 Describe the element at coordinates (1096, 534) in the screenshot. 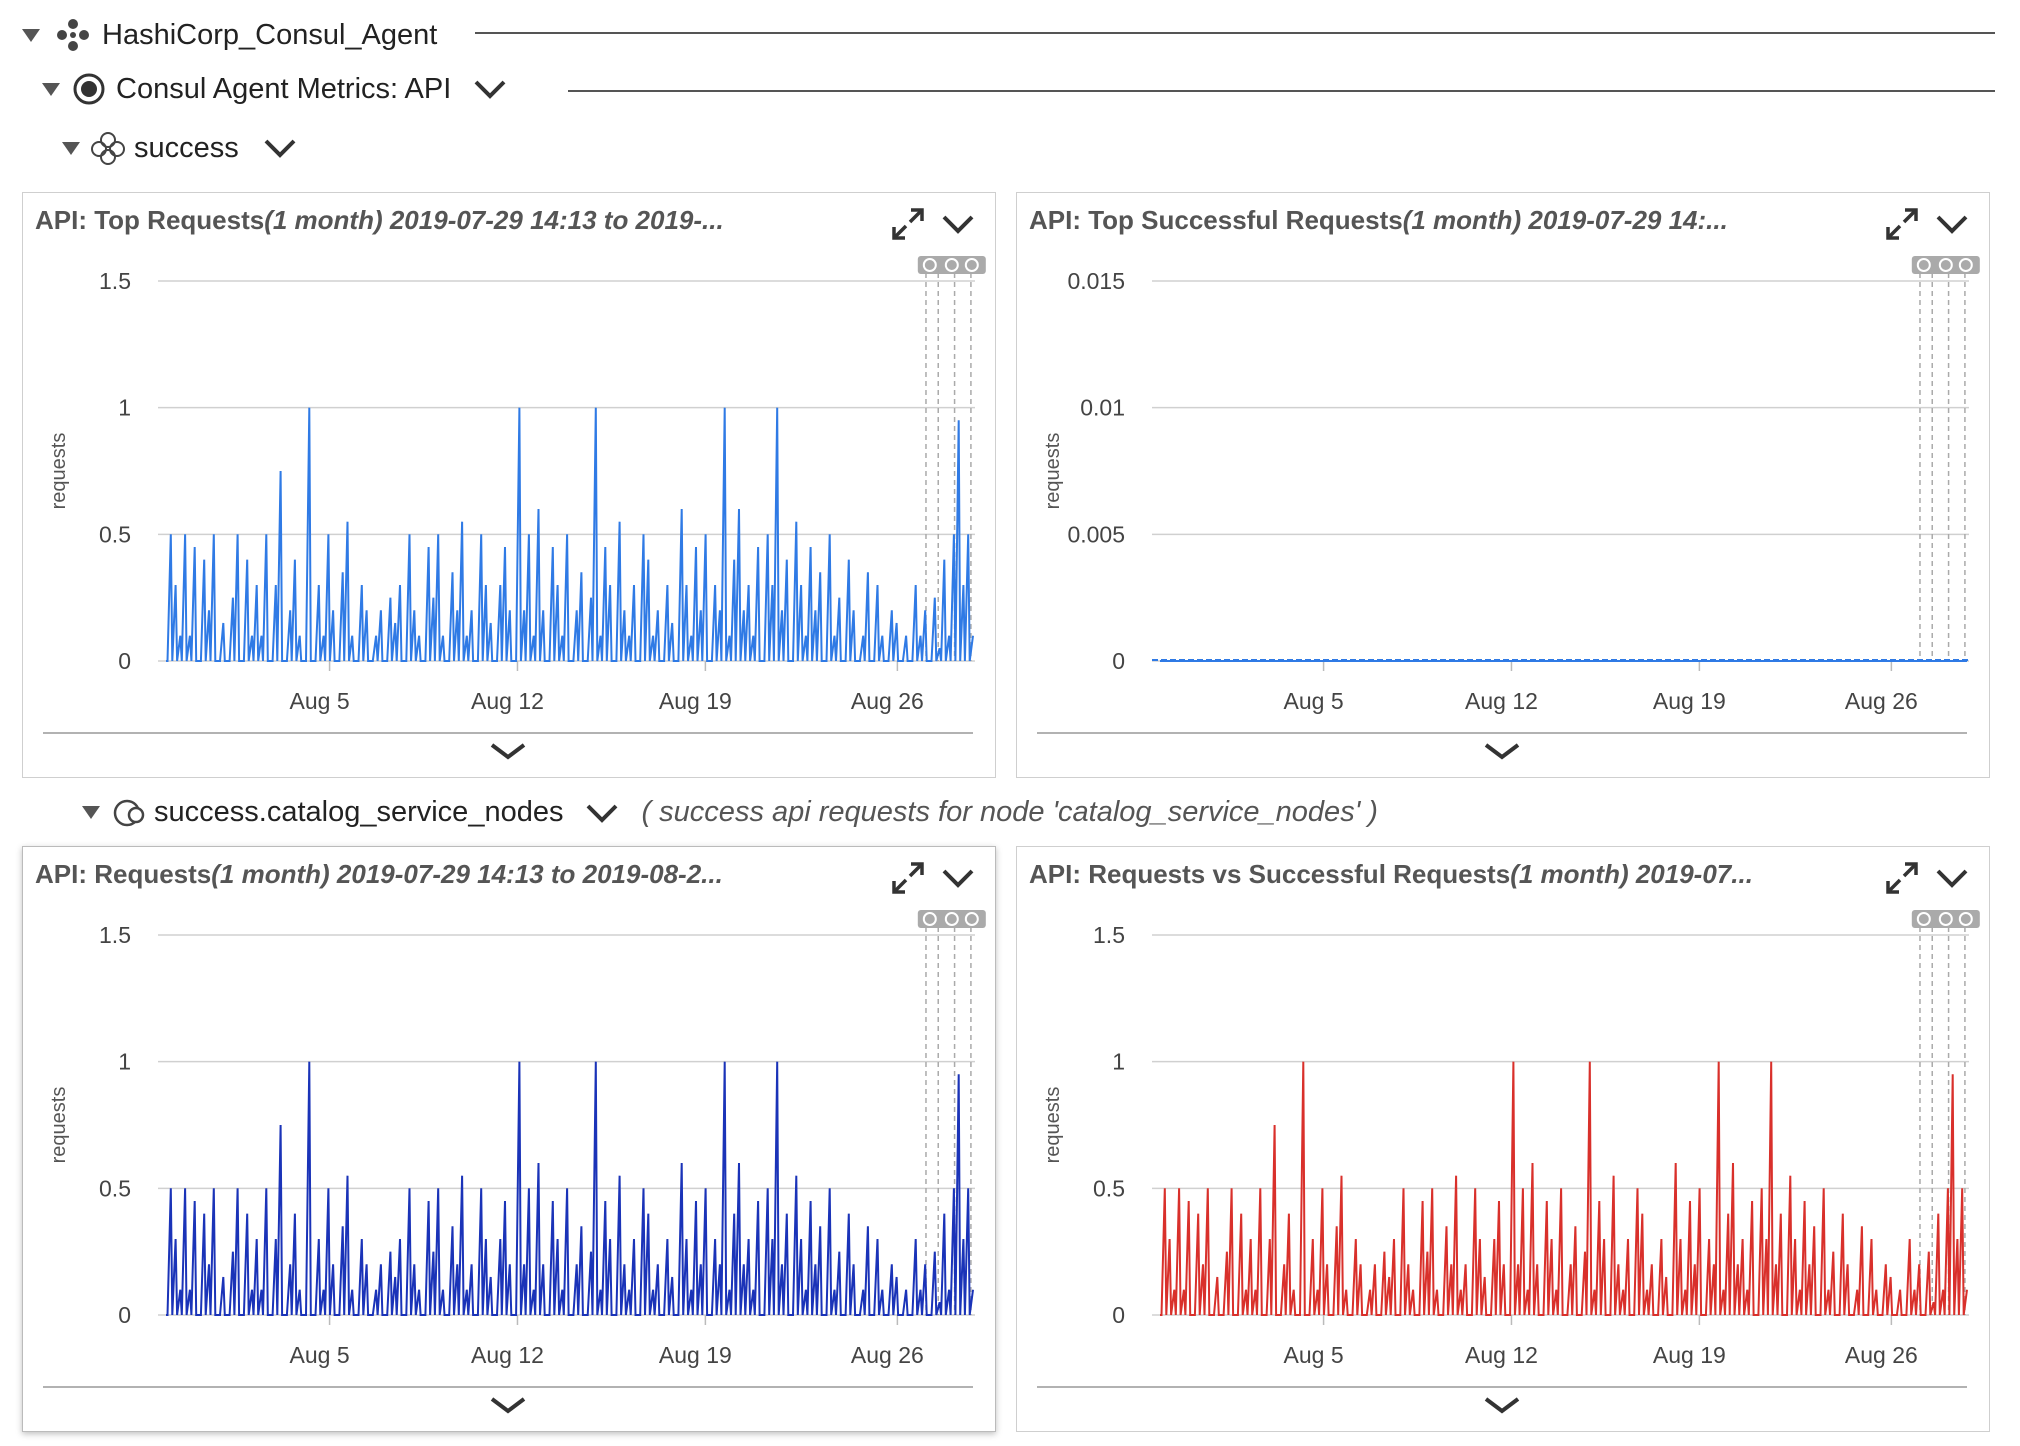

I see `y-tick-label: 0.005` at that location.